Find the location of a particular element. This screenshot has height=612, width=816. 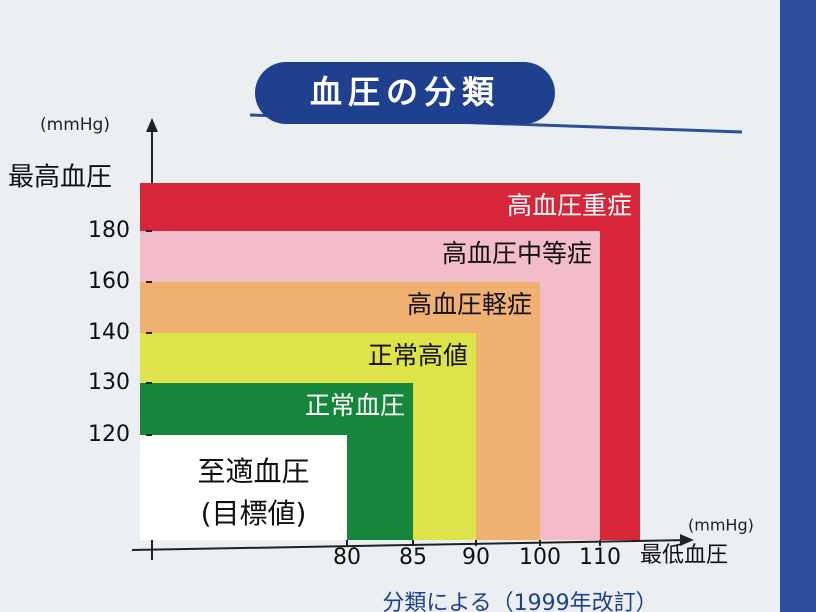

x-tick-label: 110 is located at coordinates (600, 557).